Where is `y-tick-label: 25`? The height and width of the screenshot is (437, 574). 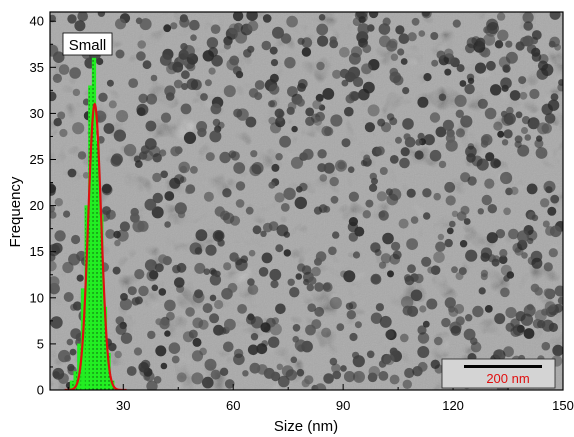
y-tick-label: 25 is located at coordinates (37, 159).